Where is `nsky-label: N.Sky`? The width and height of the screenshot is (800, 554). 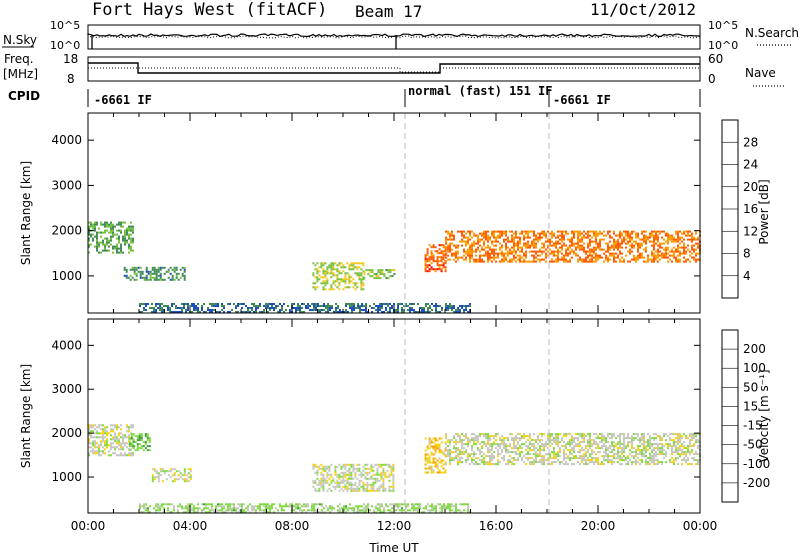
nsky-label: N.Sky is located at coordinates (20, 40).